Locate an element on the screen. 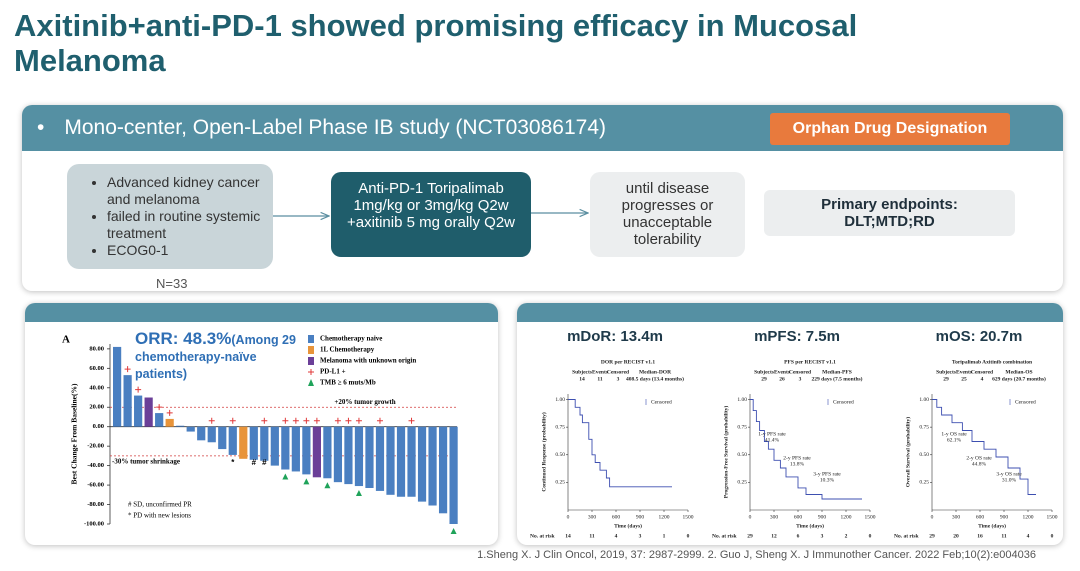  reference-label: -30% tumor shrinkage is located at coordinates (146, 462).